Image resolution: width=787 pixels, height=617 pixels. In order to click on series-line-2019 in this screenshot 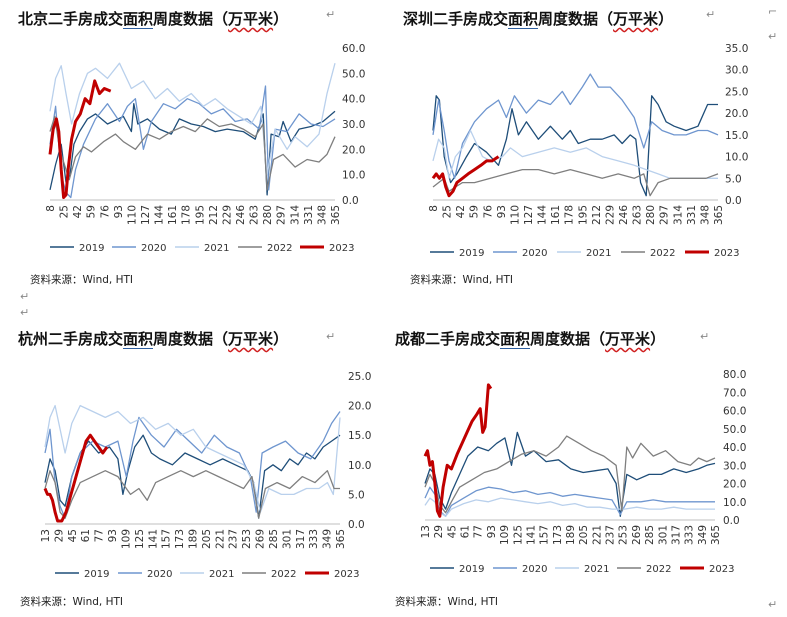, I will do `click(570, 474)`.